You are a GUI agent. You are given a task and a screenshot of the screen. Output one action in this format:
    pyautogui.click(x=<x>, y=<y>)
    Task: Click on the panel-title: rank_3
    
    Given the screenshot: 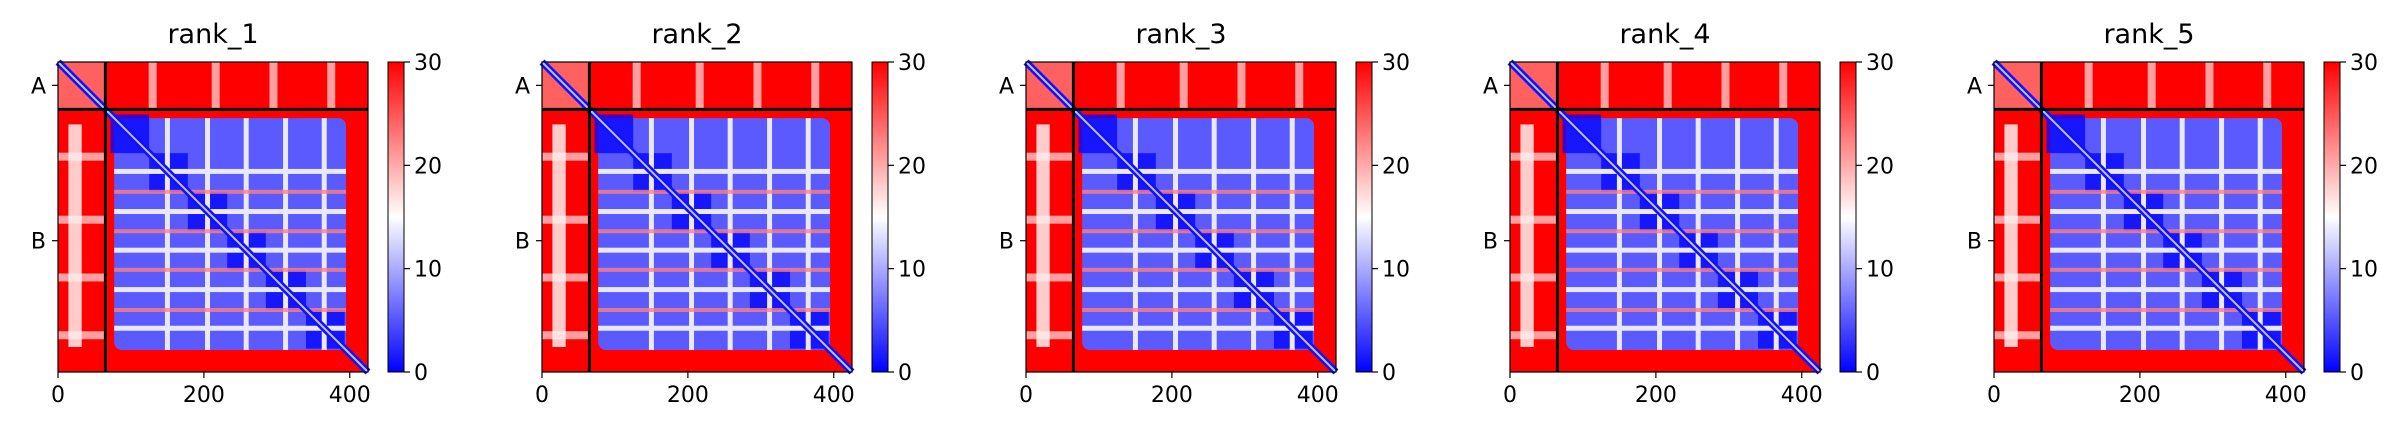 What is the action you would take?
    pyautogui.click(x=1180, y=34)
    